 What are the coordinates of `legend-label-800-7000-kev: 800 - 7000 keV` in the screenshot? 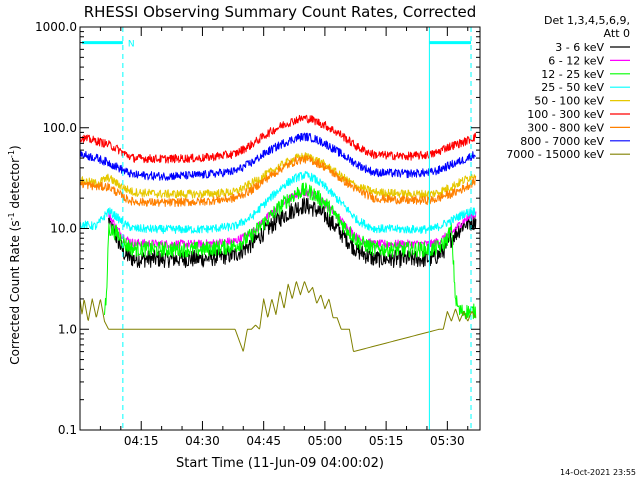 It's located at (562, 141).